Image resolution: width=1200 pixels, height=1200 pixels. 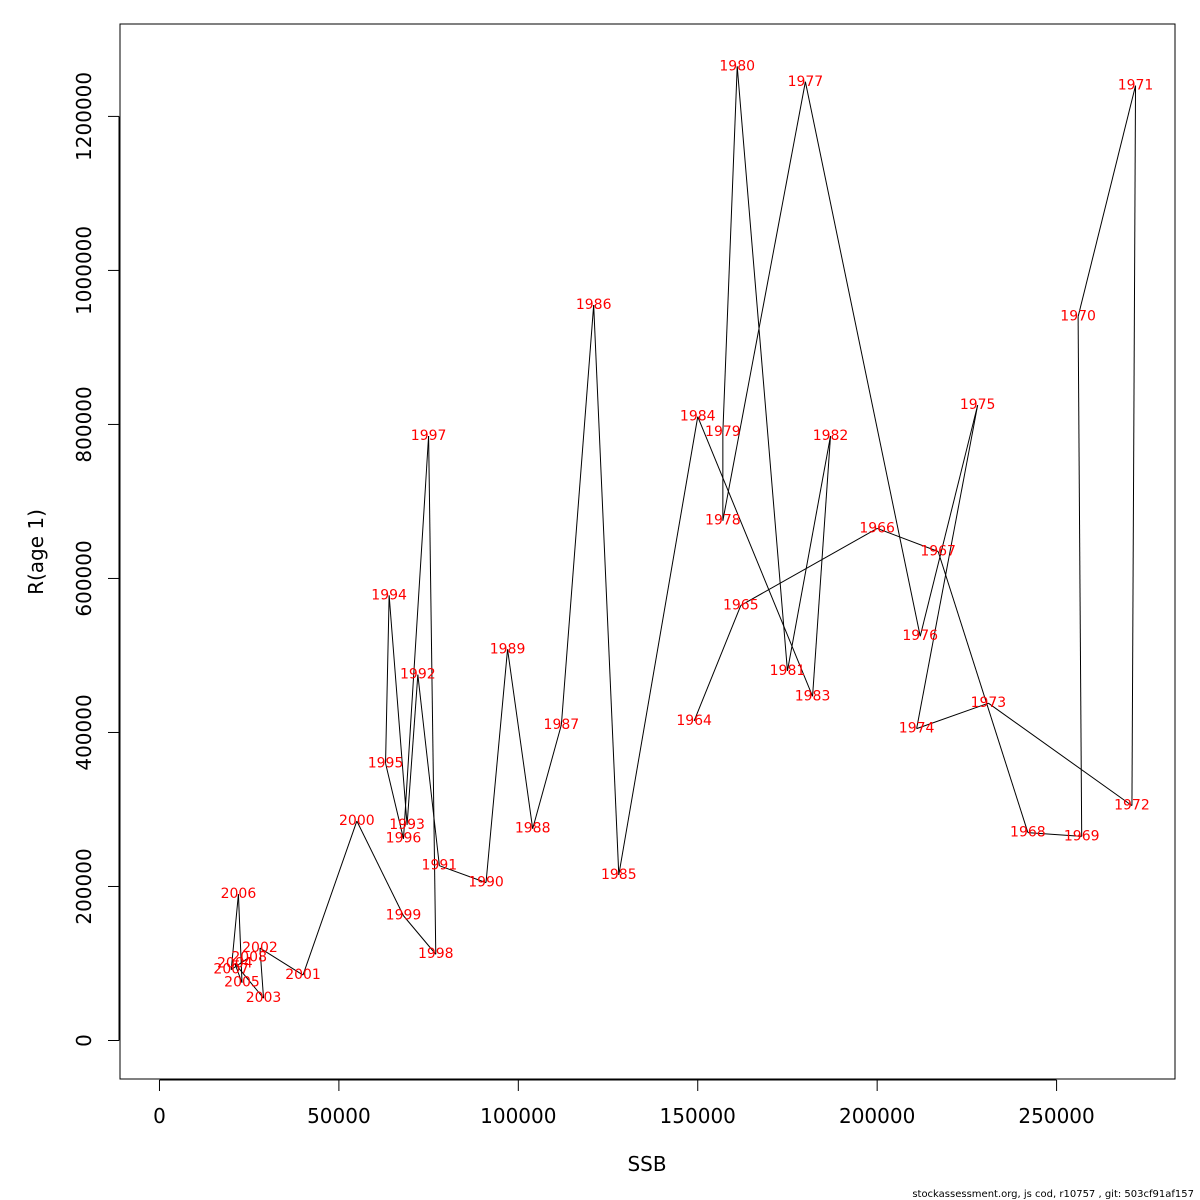 What do you see at coordinates (84, 578) in the screenshot?
I see `y-tick-label: 600000` at bounding box center [84, 578].